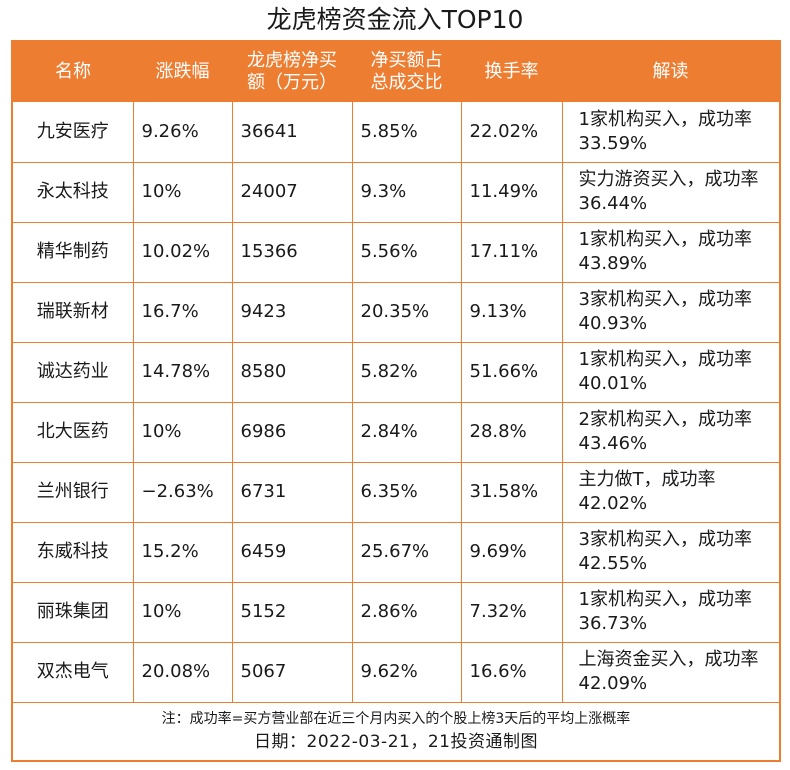 This screenshot has height=770, width=790. Describe the element at coordinates (670, 672) in the screenshot. I see `interpretation-cell: 上海资金买入，成功率42.09%` at that location.